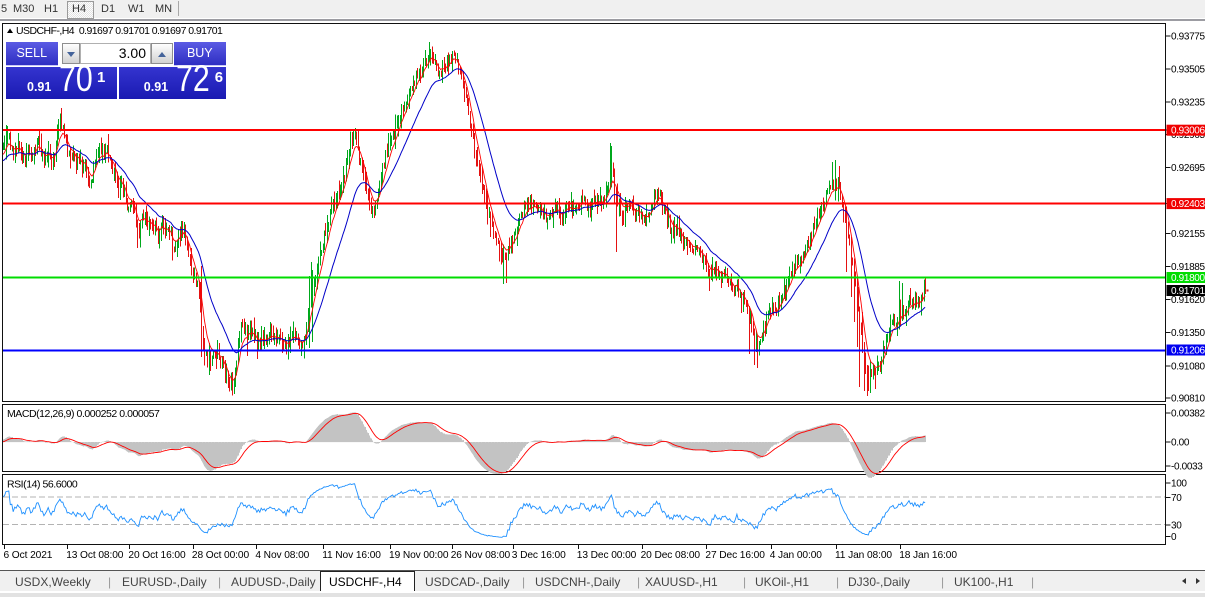 This screenshot has width=1205, height=597. Describe the element at coordinates (1188, 69) in the screenshot. I see `svg-text: 0.93505` at that location.